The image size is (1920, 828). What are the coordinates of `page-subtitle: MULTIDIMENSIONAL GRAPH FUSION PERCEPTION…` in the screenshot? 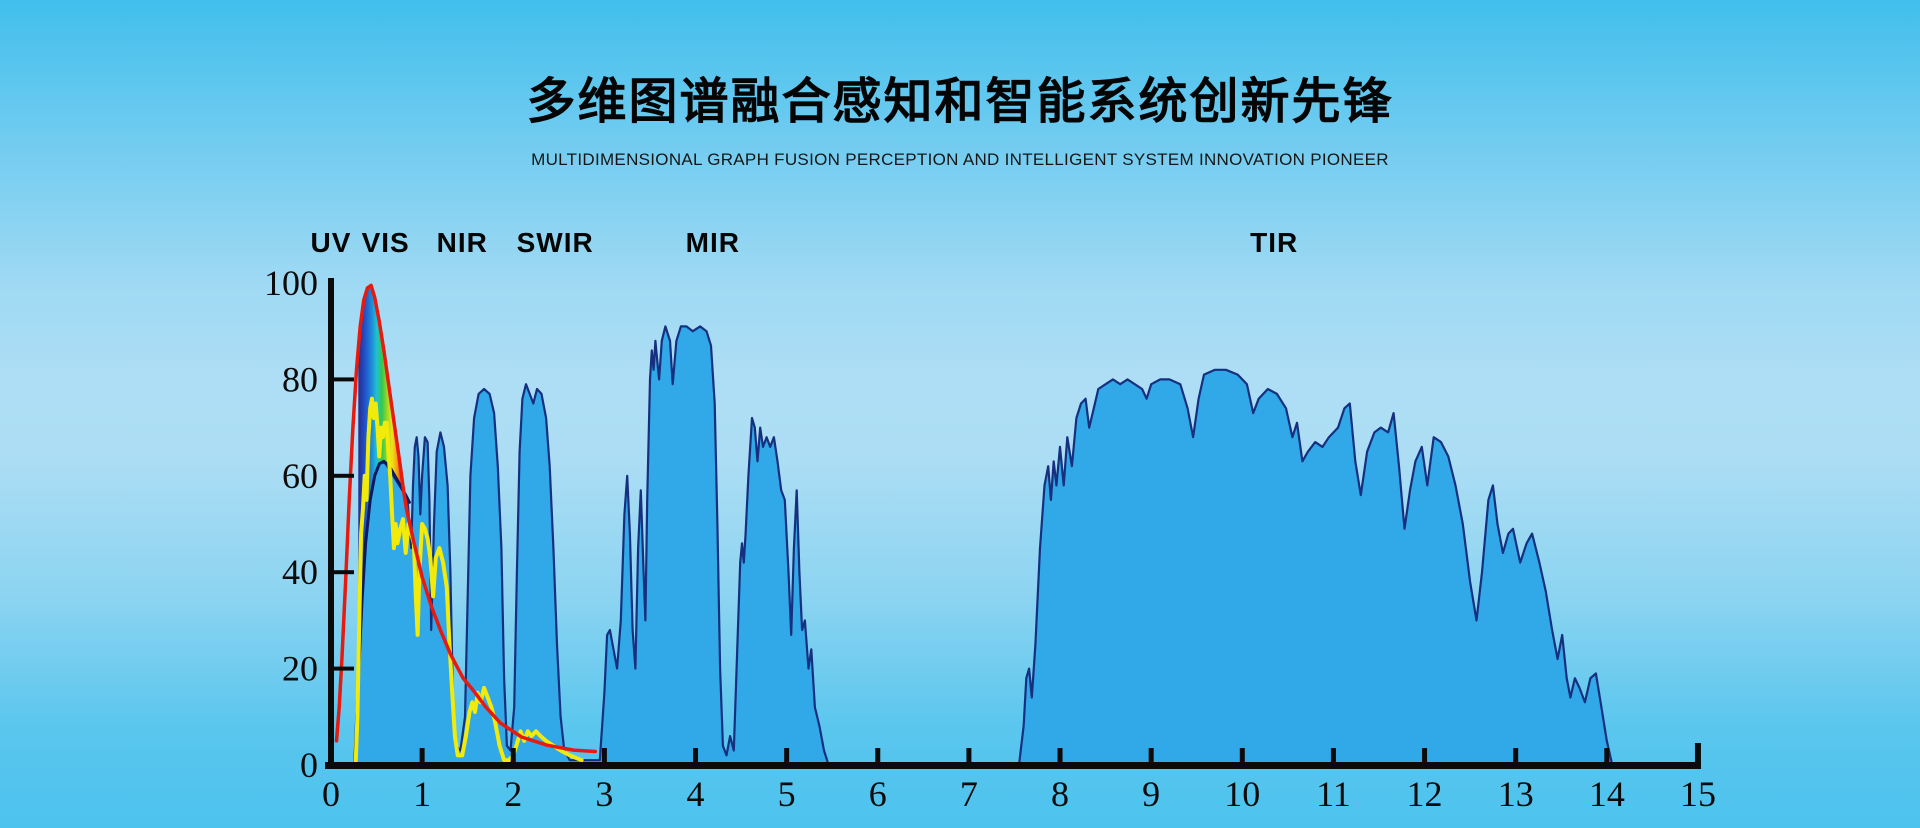 It's located at (960, 159).